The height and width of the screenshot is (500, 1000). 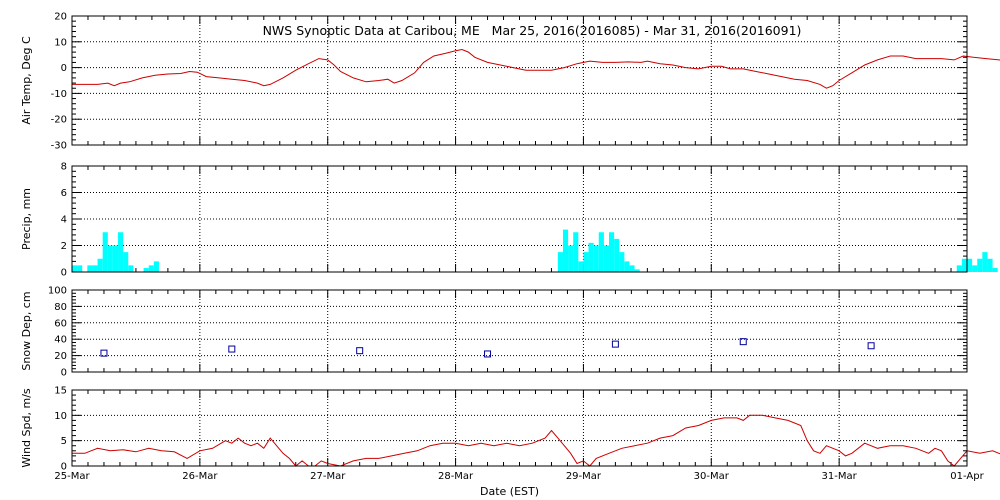 What do you see at coordinates (26, 80) in the screenshot?
I see `y-axis-label: Air Temp, Deg C` at bounding box center [26, 80].